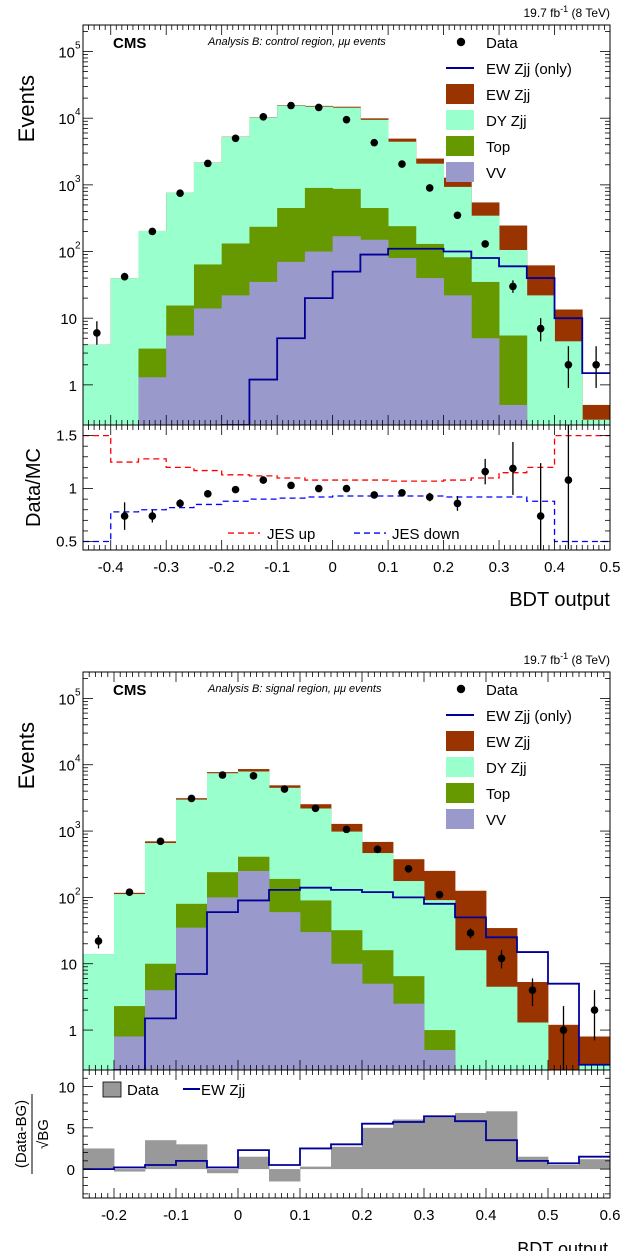 Image resolution: width=633 pixels, height=1251 pixels. What do you see at coordinates (529, 69) in the screenshot?
I see `legend-ew-zjj-only-label: EW Zjj (only)` at bounding box center [529, 69].